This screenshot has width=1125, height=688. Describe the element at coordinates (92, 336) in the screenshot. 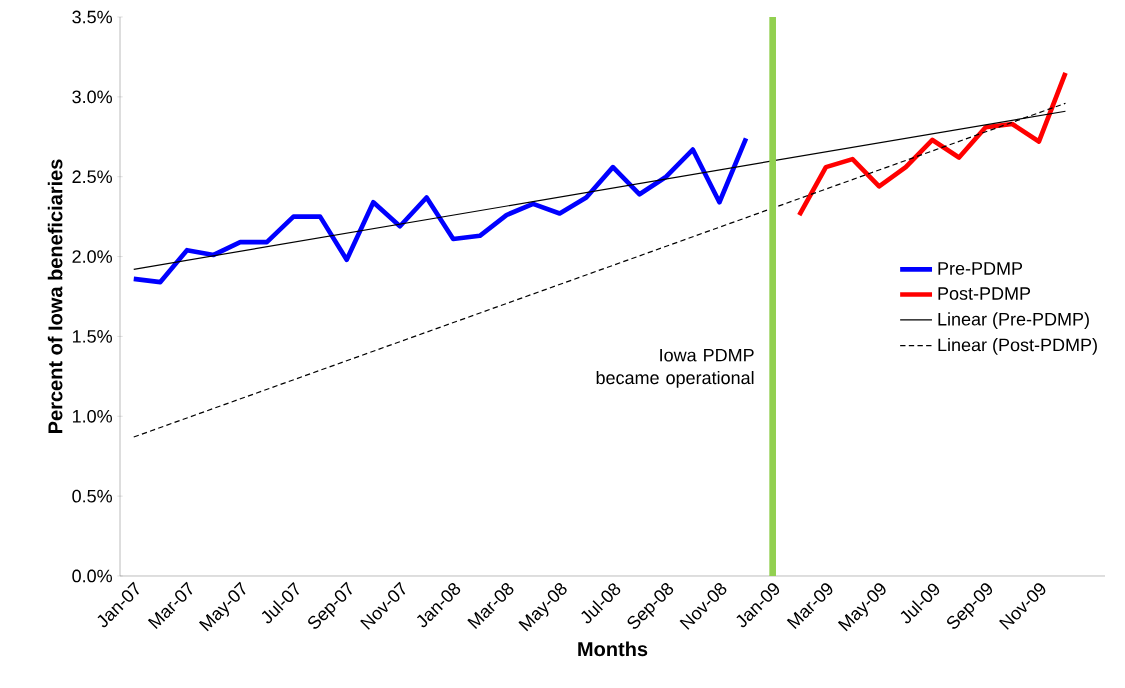

I see `y-tick-label: 1.5%` at that location.